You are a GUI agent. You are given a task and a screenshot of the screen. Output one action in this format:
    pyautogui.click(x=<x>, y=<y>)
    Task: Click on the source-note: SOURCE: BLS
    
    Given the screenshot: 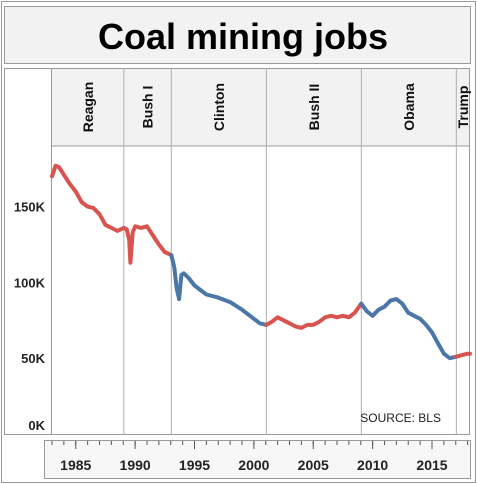 What is the action you would take?
    pyautogui.click(x=400, y=418)
    